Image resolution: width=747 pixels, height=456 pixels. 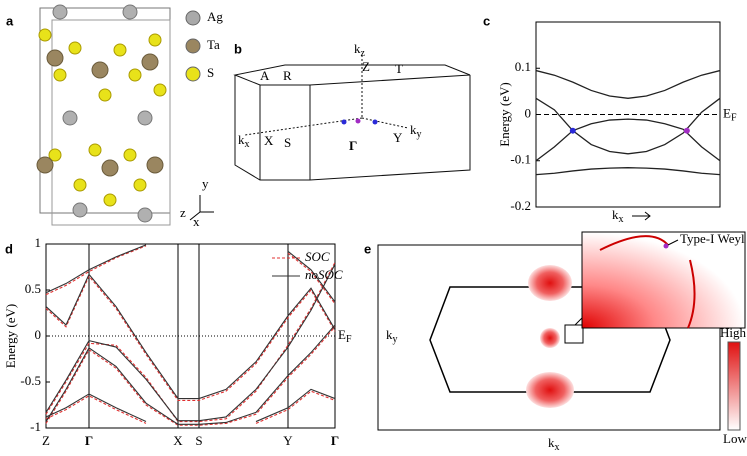 What do you see at coordinates (399, 68) in the screenshot?
I see `k-point: T` at bounding box center [399, 68].